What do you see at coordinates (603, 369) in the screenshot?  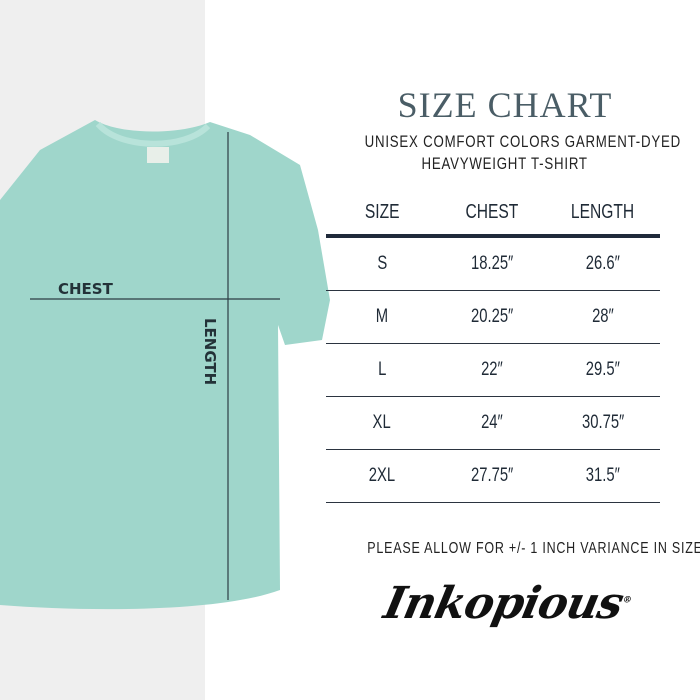 I see `length-cell: 29.5″` at bounding box center [603, 369].